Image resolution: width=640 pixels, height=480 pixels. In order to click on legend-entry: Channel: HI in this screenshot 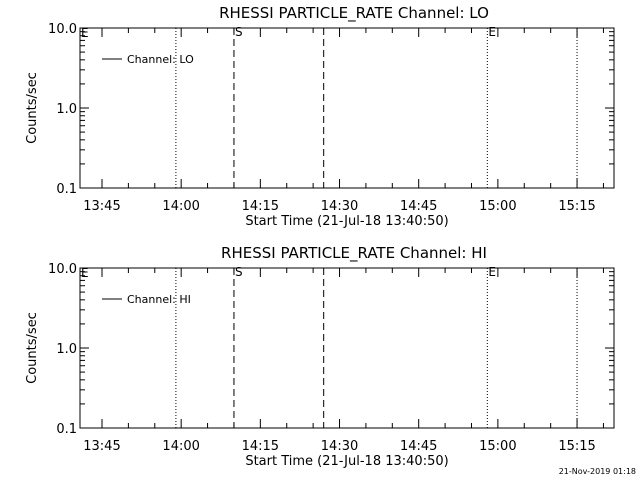, I will do `click(159, 299)`.